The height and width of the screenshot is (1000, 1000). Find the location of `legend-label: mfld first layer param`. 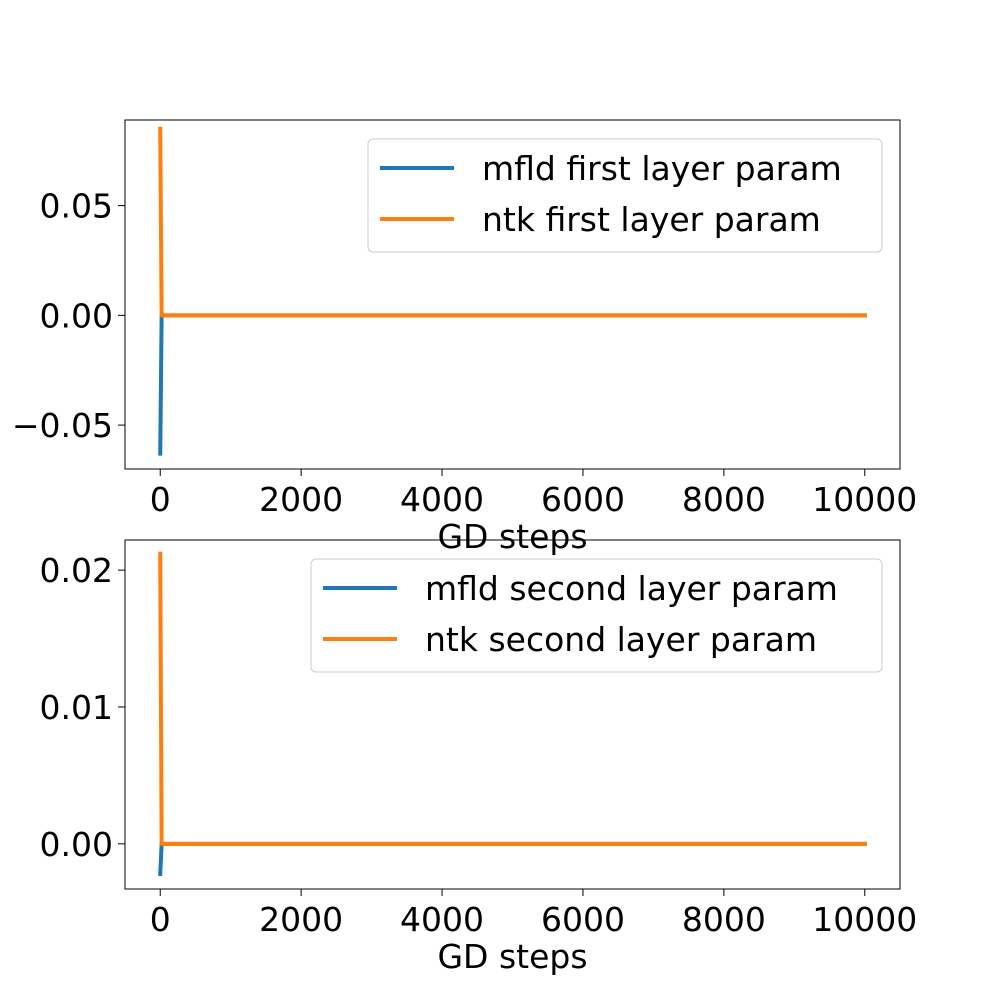

legend-label: mfld first layer param is located at coordinates (662, 168).